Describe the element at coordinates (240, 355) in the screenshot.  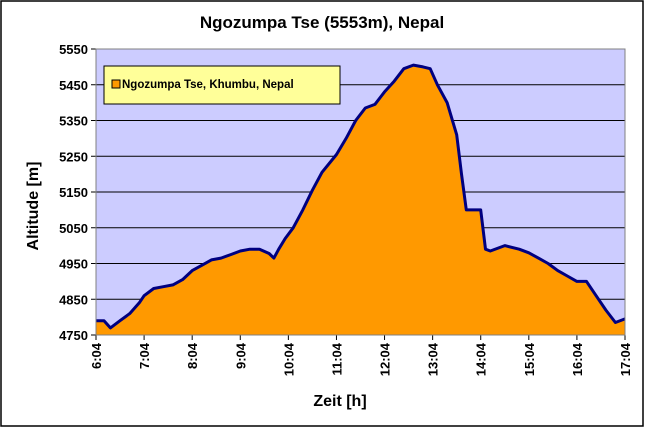
I see `x-tick-label: 9:04` at that location.